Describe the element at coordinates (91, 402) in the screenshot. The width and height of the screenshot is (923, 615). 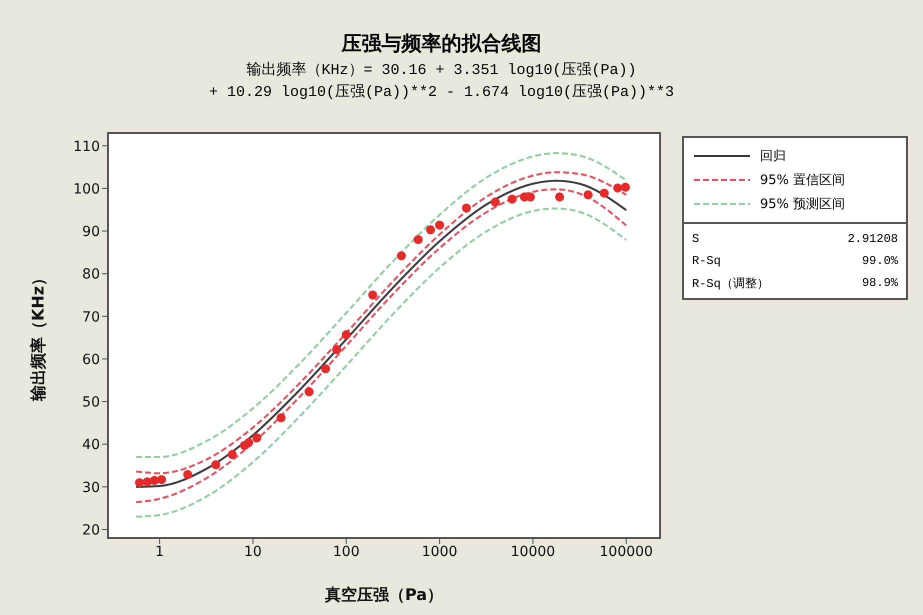
I see `y-tick-label: 50` at that location.